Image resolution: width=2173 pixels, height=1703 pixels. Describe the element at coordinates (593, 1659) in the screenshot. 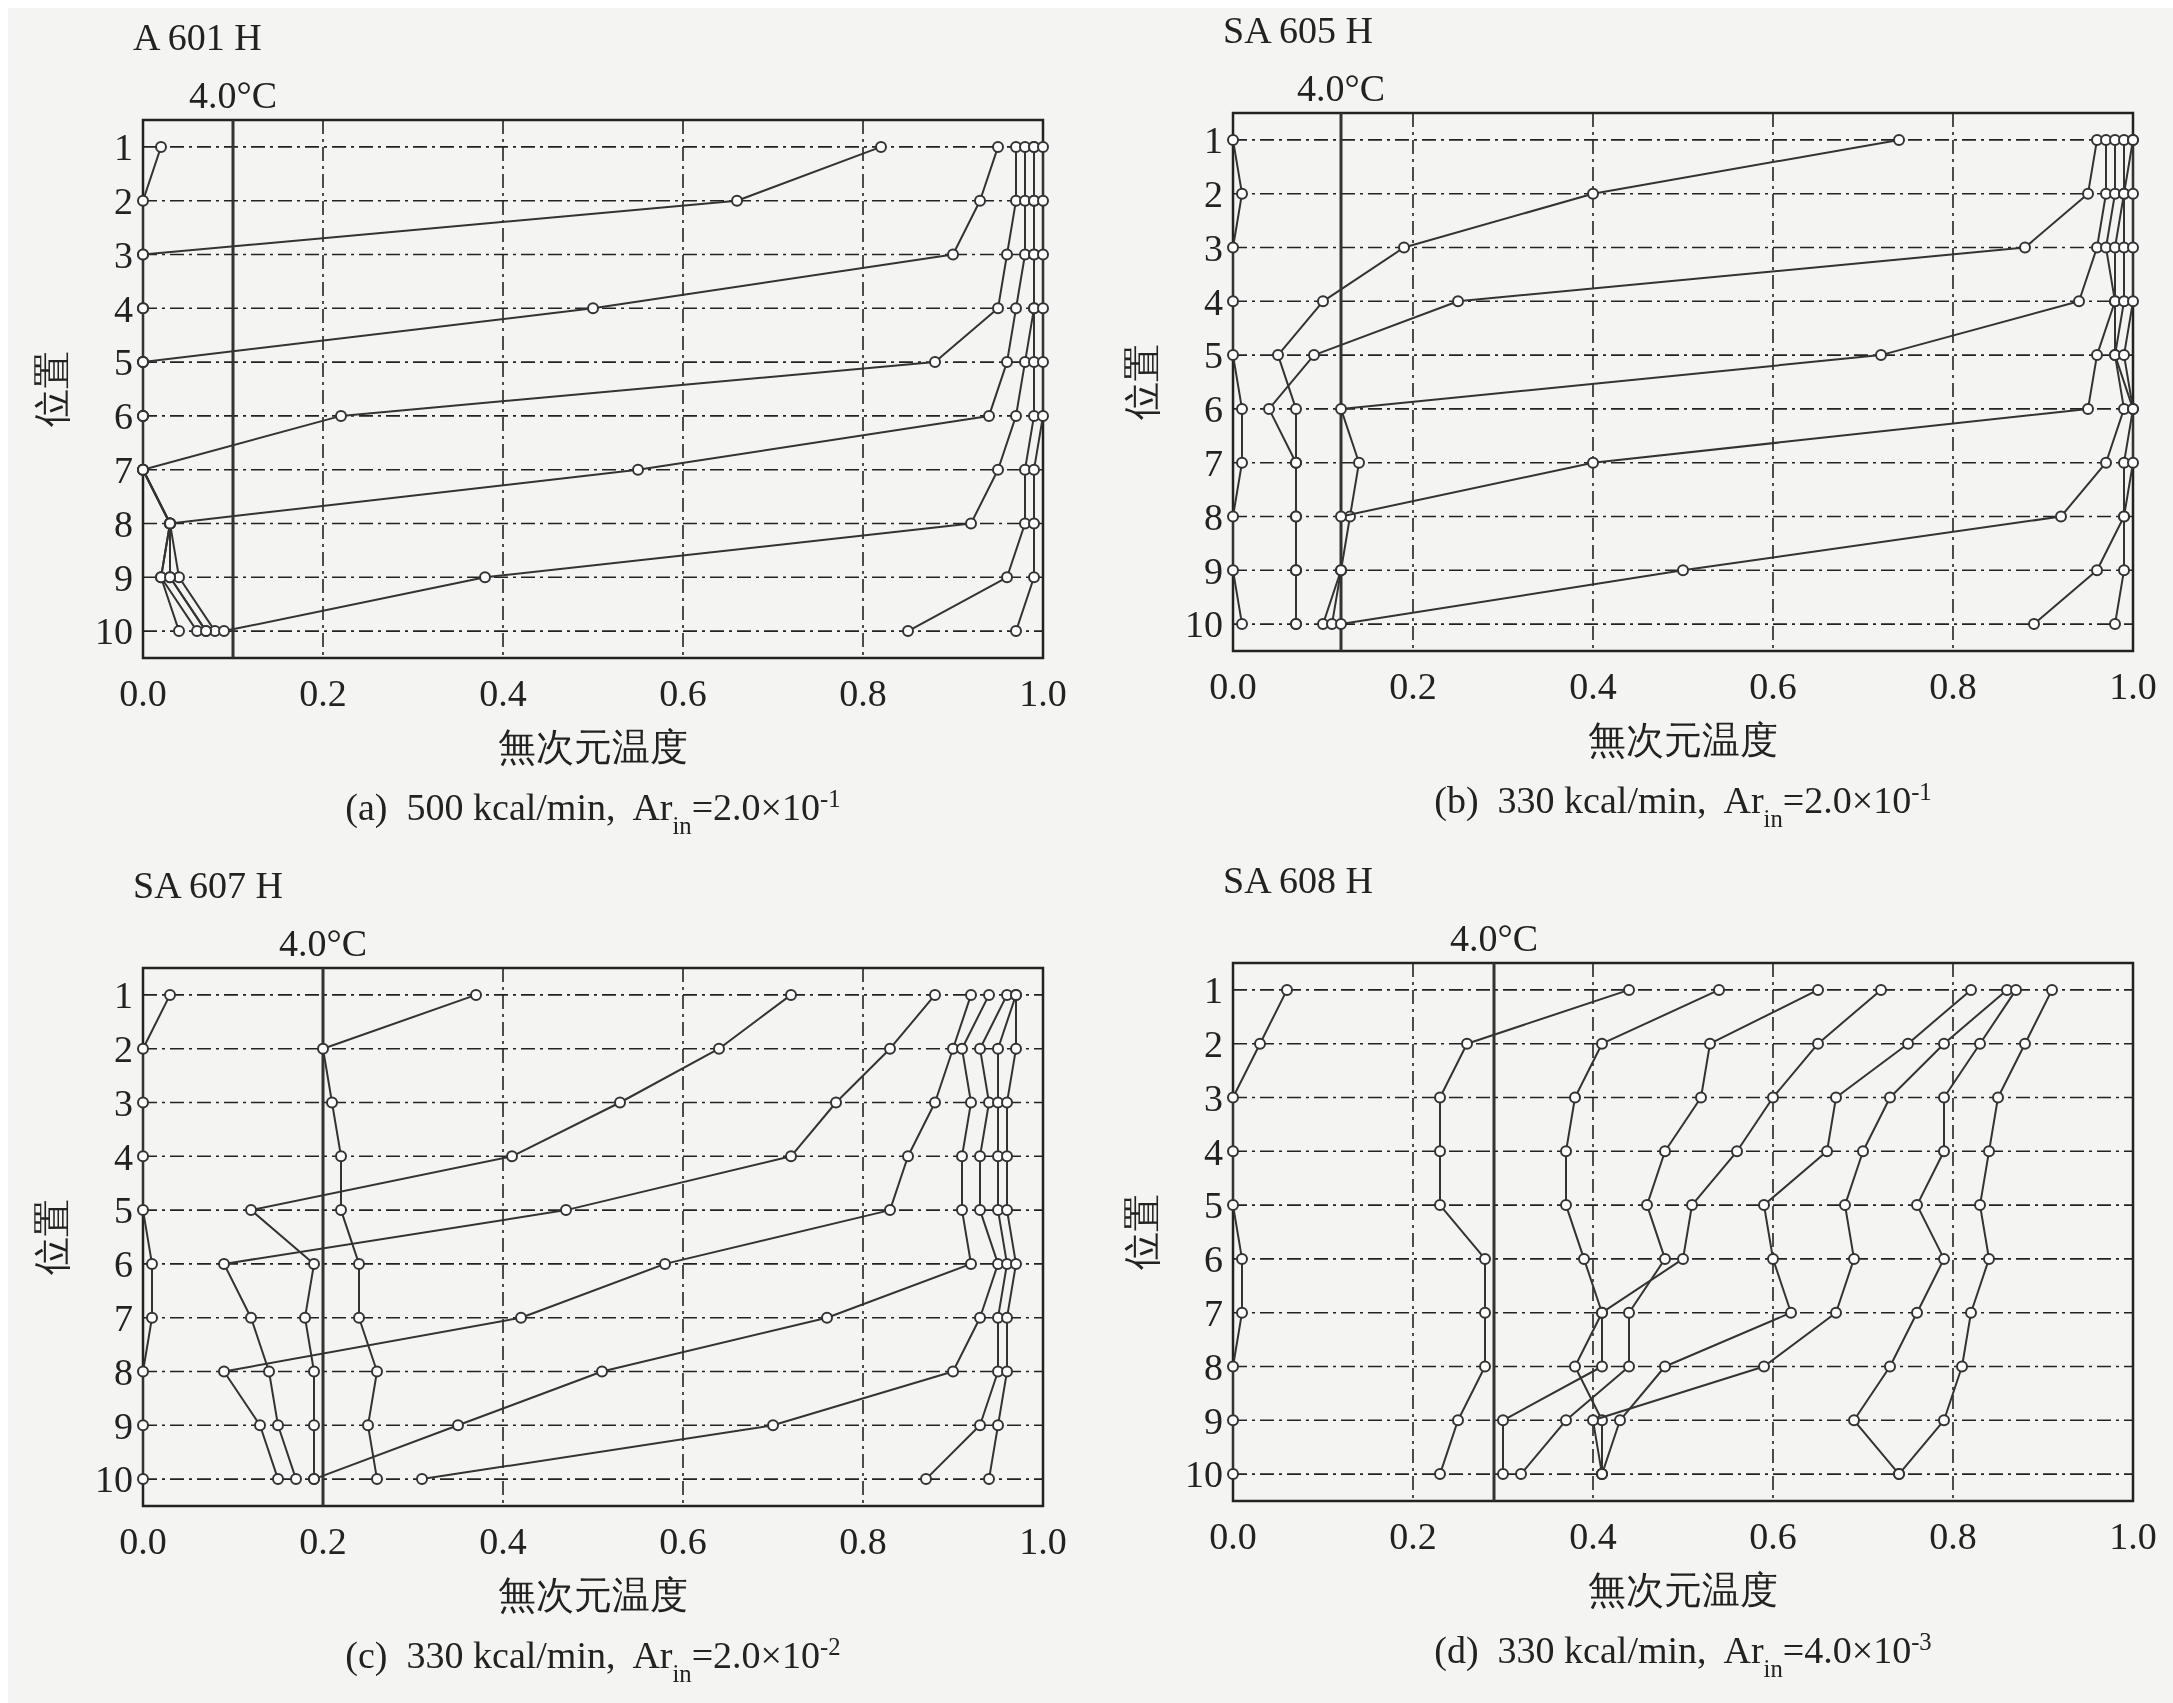

I see `text: (c) 330 kcal/min, Ar$_{in}$=2.0×10$^{-2}$` at that location.